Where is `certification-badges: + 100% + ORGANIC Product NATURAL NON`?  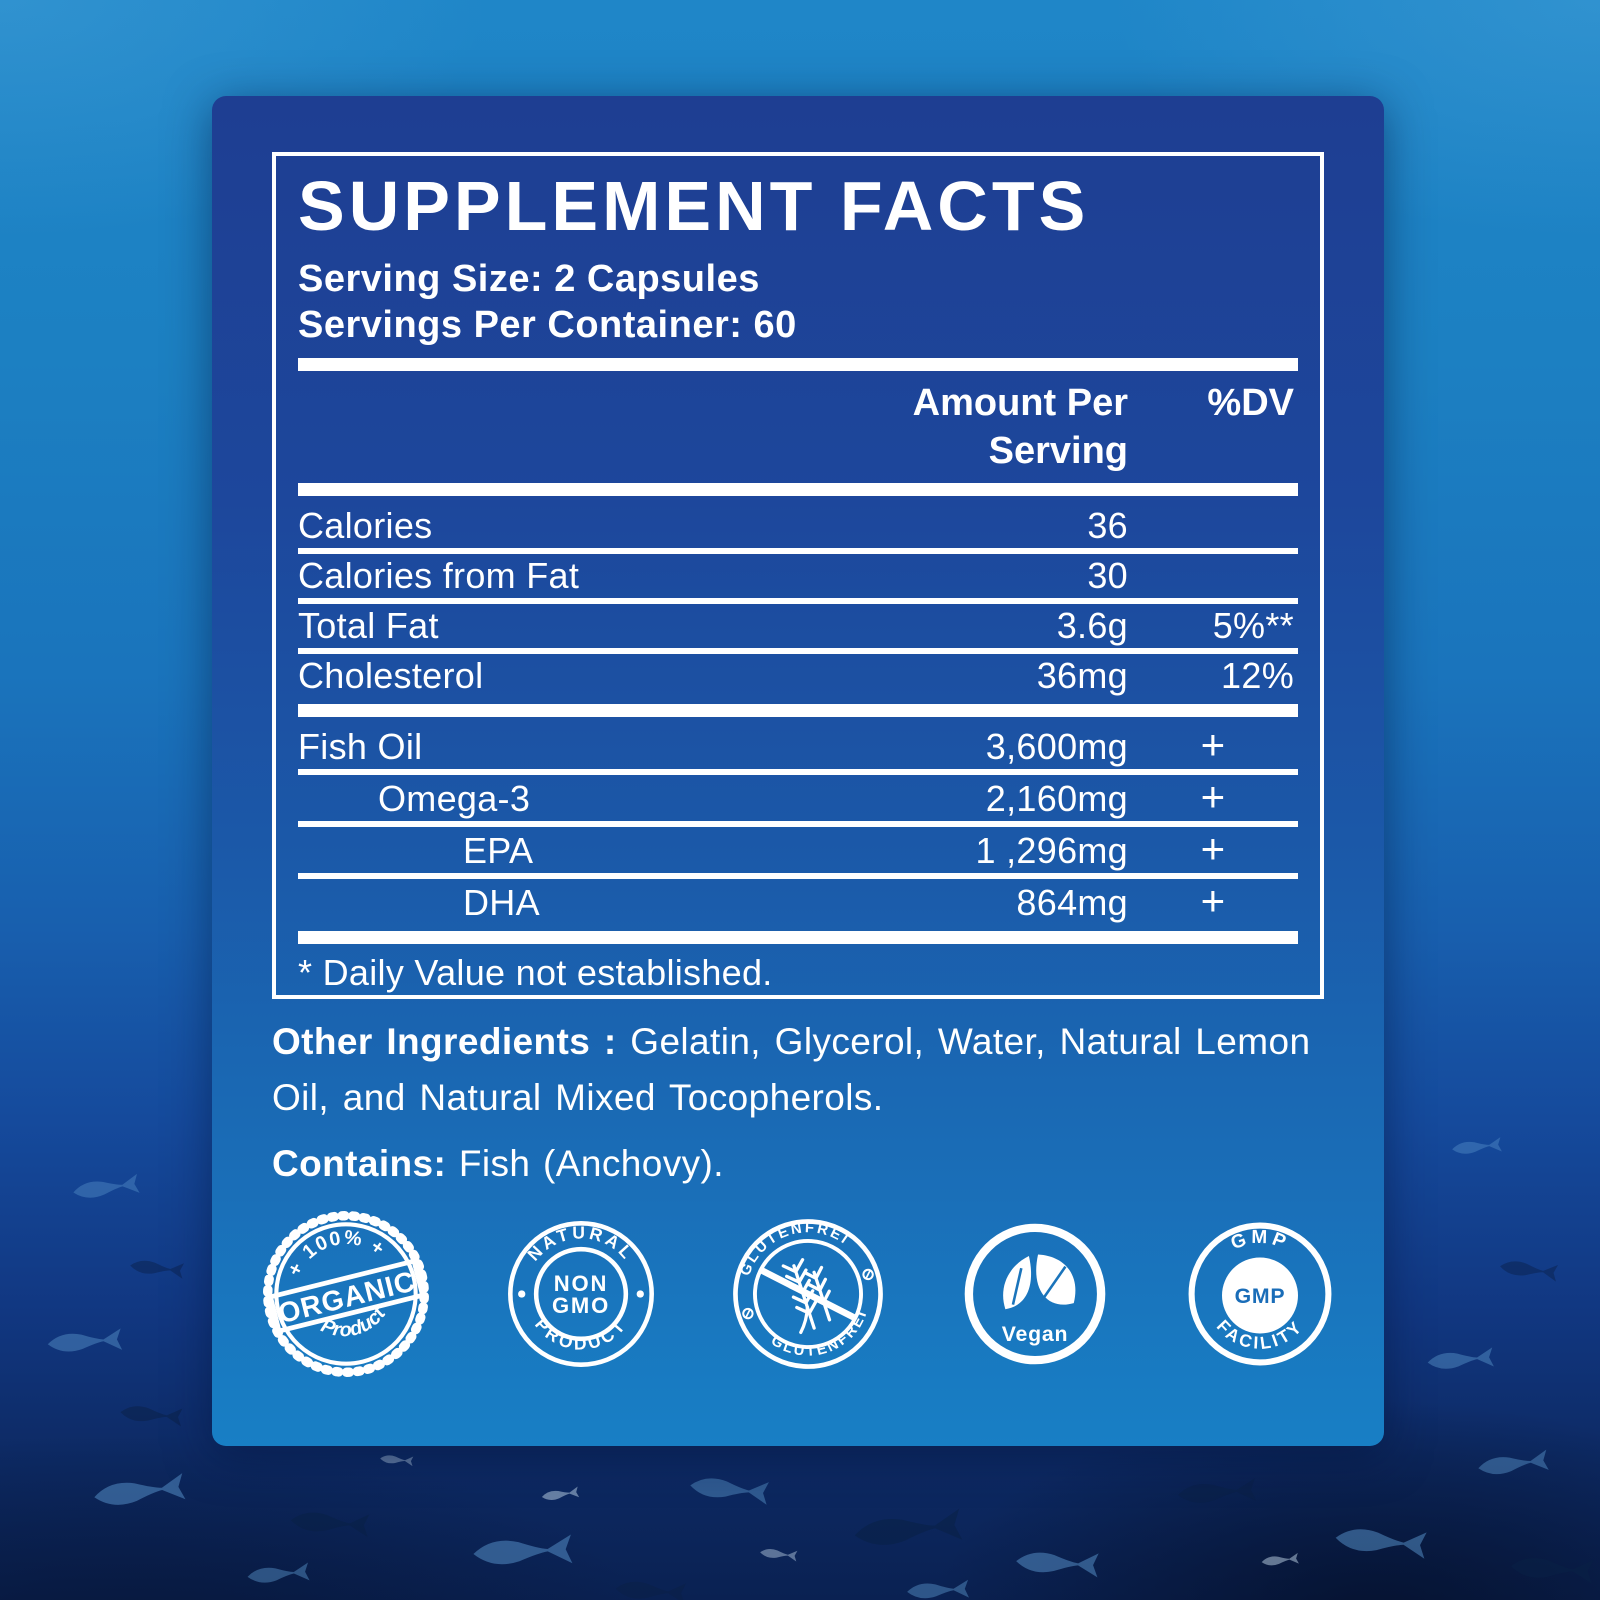
certification-badges: + 100% + ORGANIC Product NATURAL NON is located at coordinates (798, 1294).